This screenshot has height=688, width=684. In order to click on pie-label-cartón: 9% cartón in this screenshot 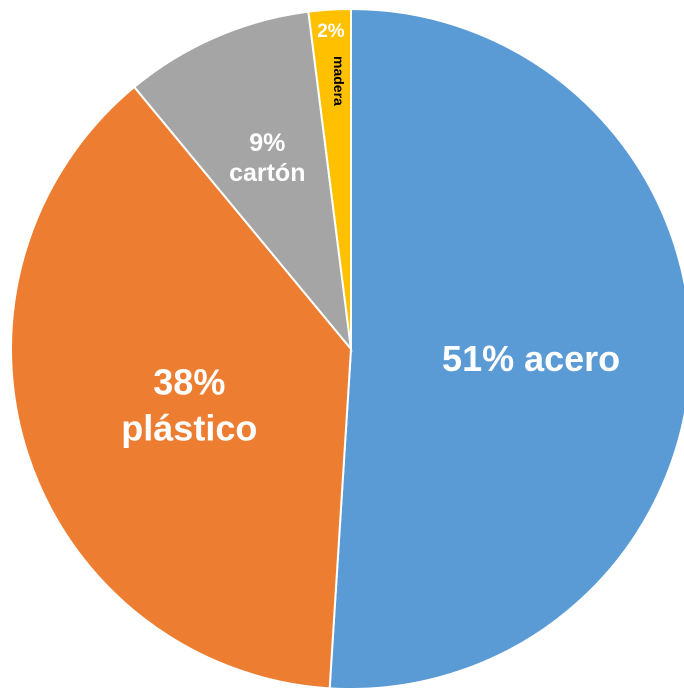, I will do `click(267, 158)`.